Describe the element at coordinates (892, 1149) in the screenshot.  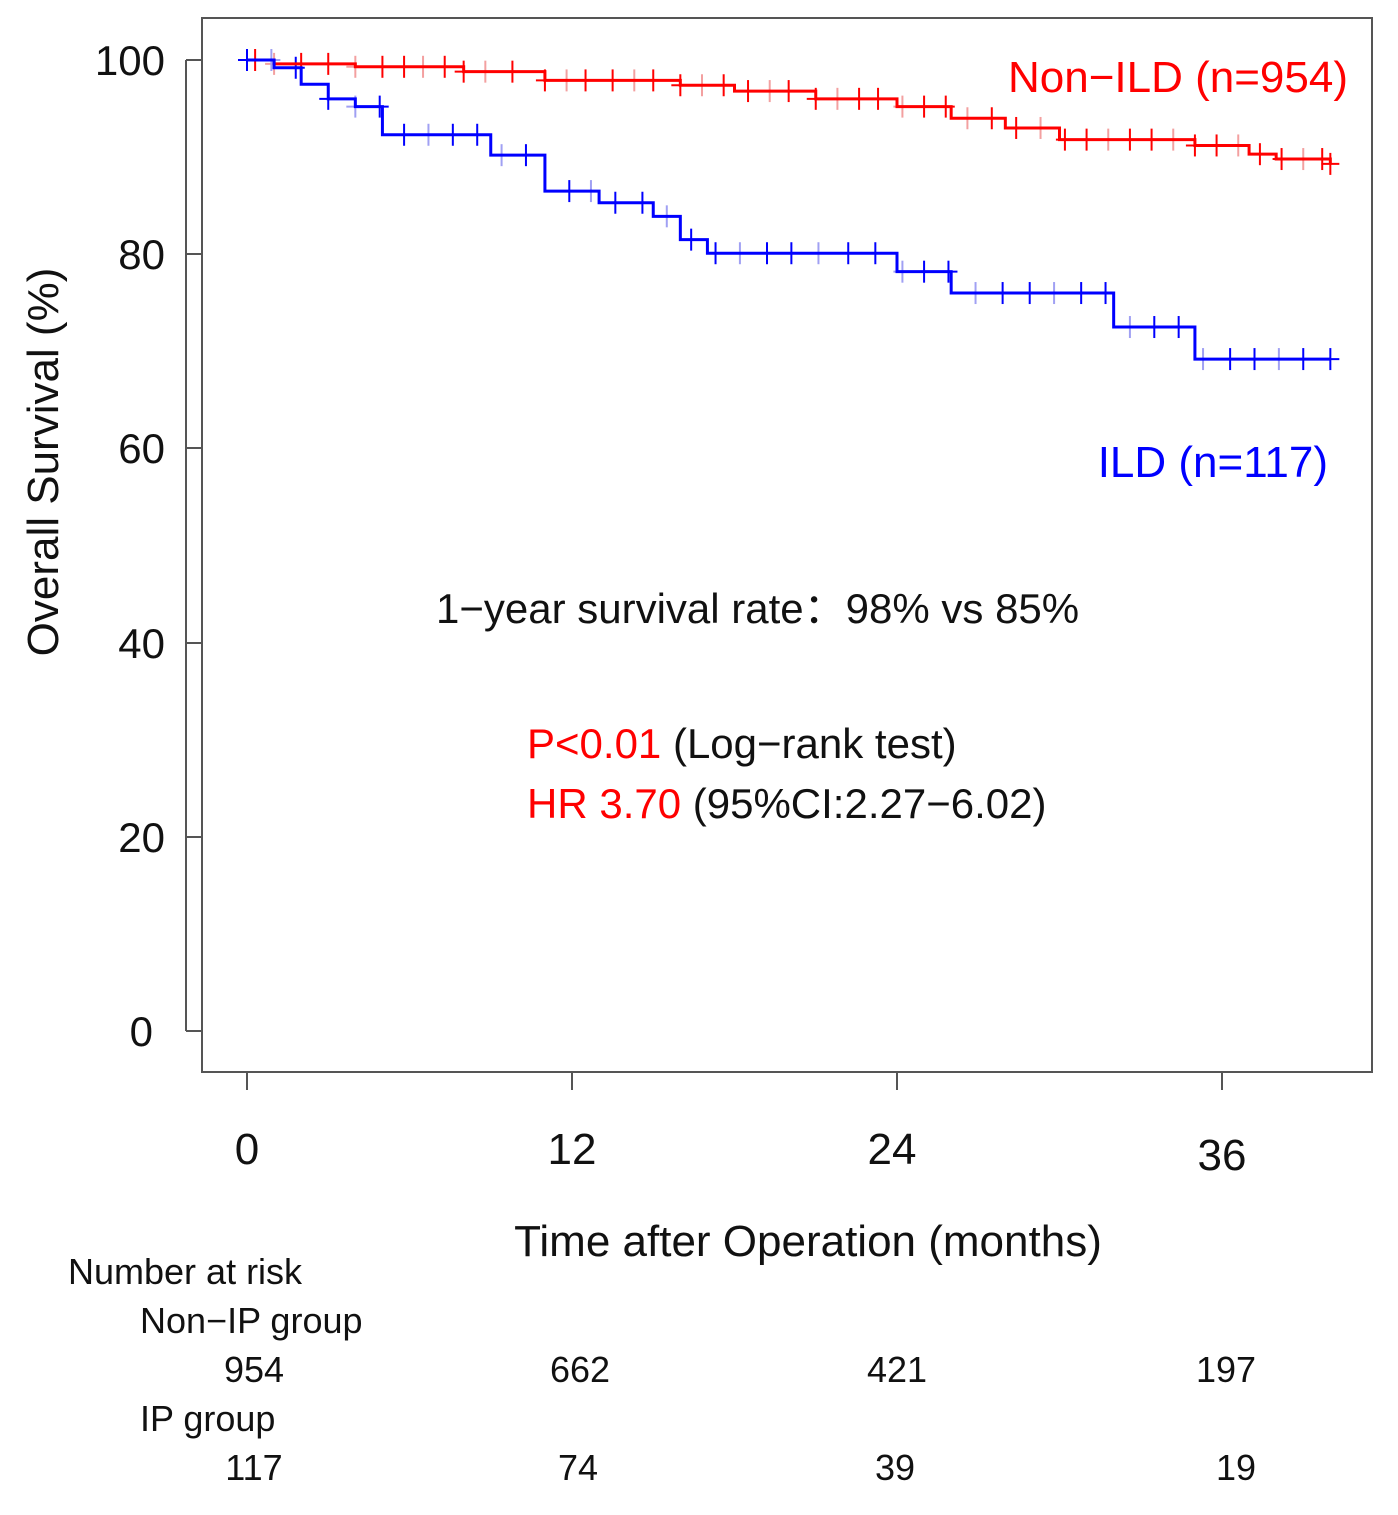
I see `x-tick-label: 24` at that location.